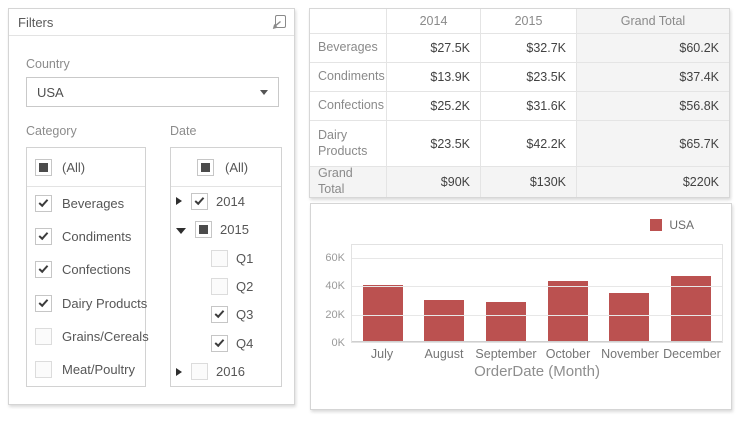 The height and width of the screenshot is (423, 736). Describe the element at coordinates (335, 314) in the screenshot. I see `y-tick-label: 20K` at that location.